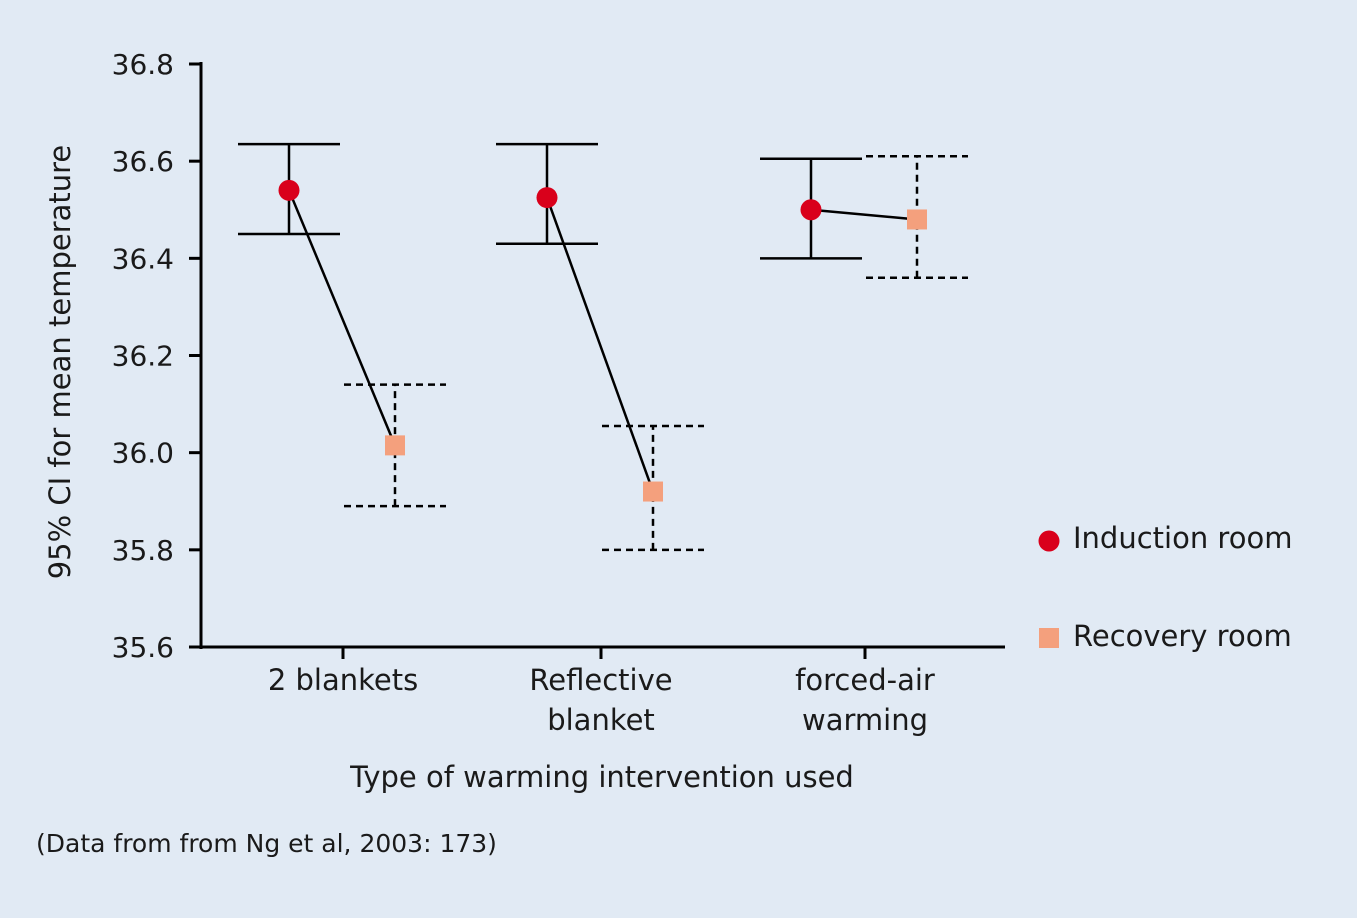  I want to click on y-axis-title: 95% CI for mean temperature, so click(60, 362).